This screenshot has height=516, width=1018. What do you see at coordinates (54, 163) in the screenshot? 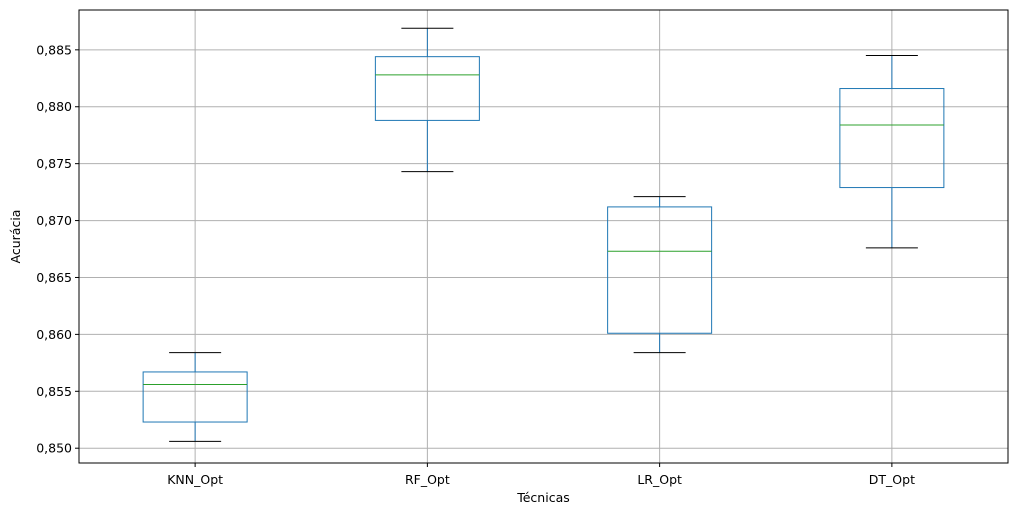
I see `y-tick-label: 0,875` at bounding box center [54, 163].